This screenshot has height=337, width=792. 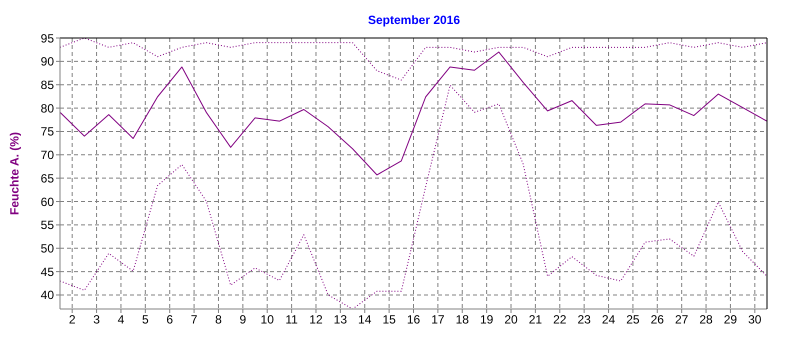 I want to click on x-tick-label: 21, so click(x=535, y=319).